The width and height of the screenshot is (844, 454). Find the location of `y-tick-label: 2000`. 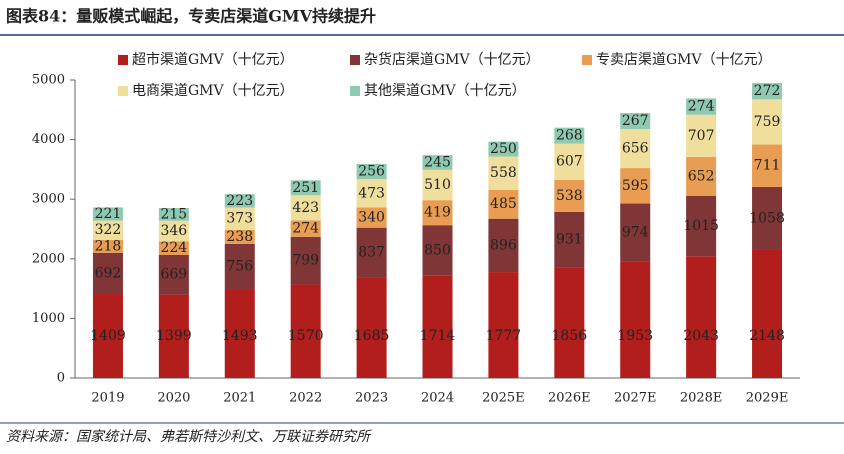

y-tick-label: 2000 is located at coordinates (48, 258).